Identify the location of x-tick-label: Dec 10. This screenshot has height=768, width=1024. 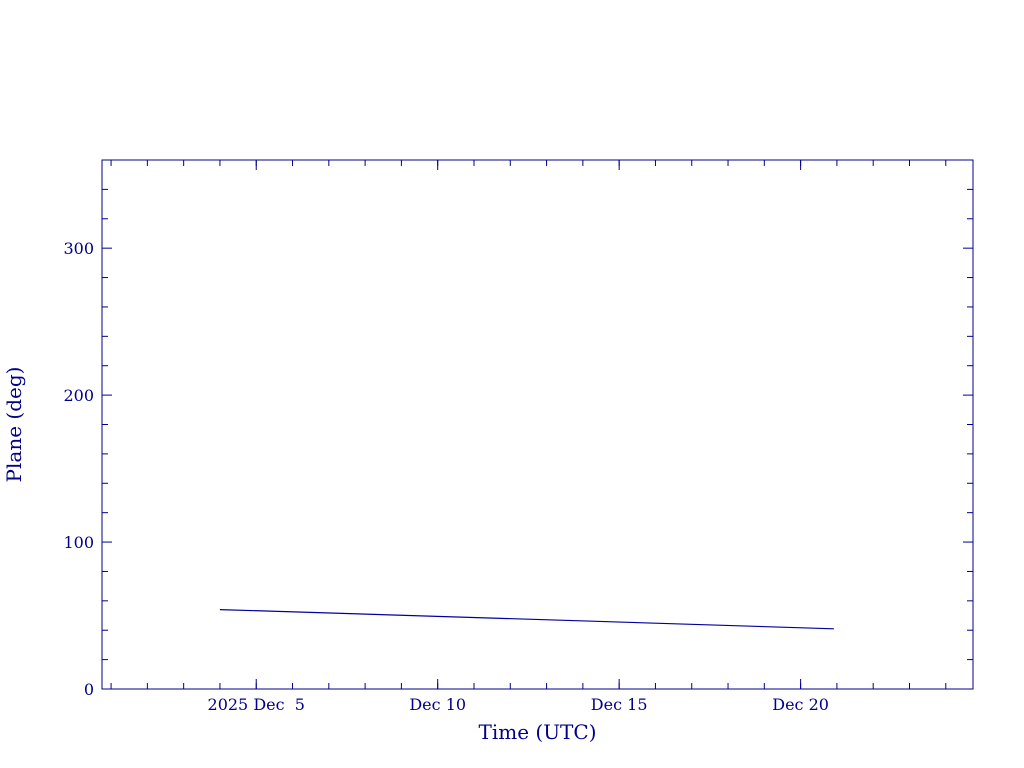
(437, 704).